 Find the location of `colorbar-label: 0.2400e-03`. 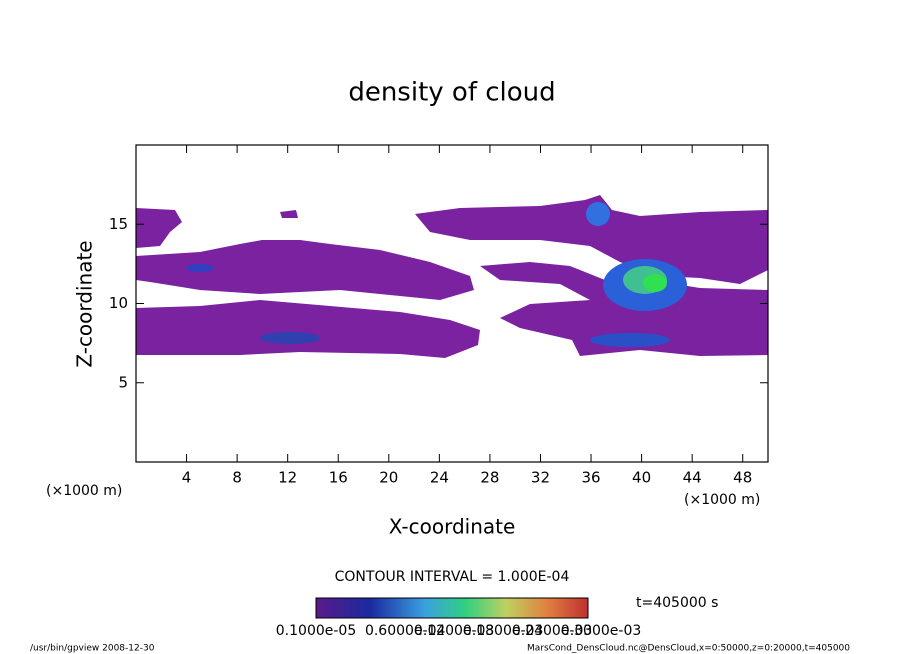

colorbar-label: 0.2400e-03 is located at coordinates (552, 631).